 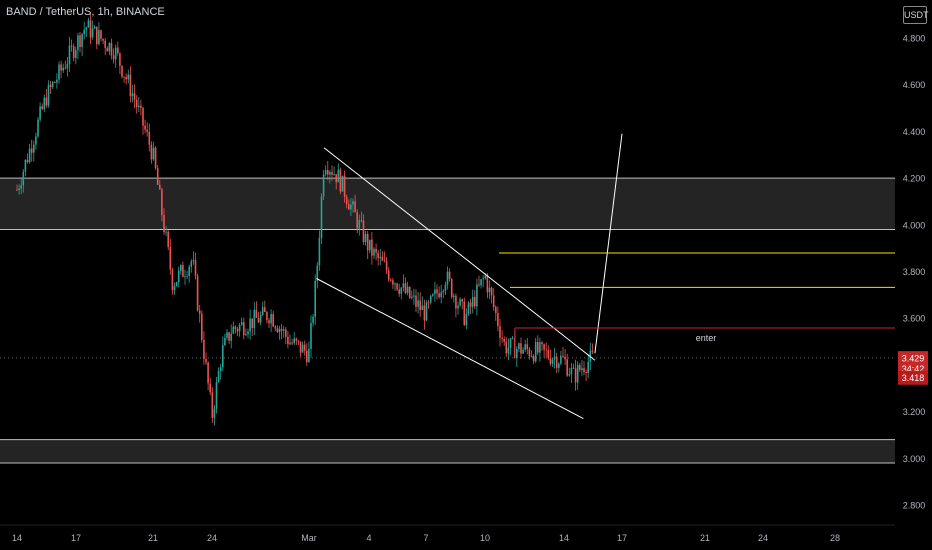 I want to click on x-tick-label: 7, so click(x=425, y=538).